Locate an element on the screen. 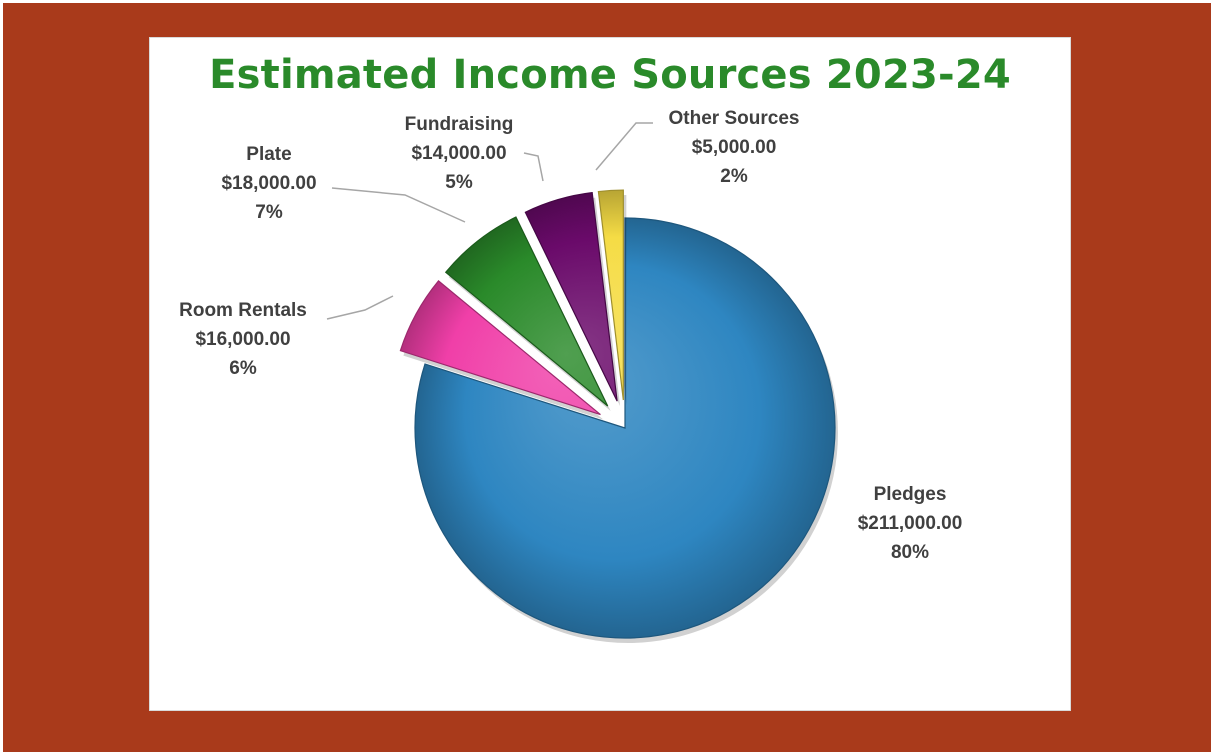 This screenshot has width=1214, height=755. slice-name-other-sources: Other Sources is located at coordinates (734, 118).